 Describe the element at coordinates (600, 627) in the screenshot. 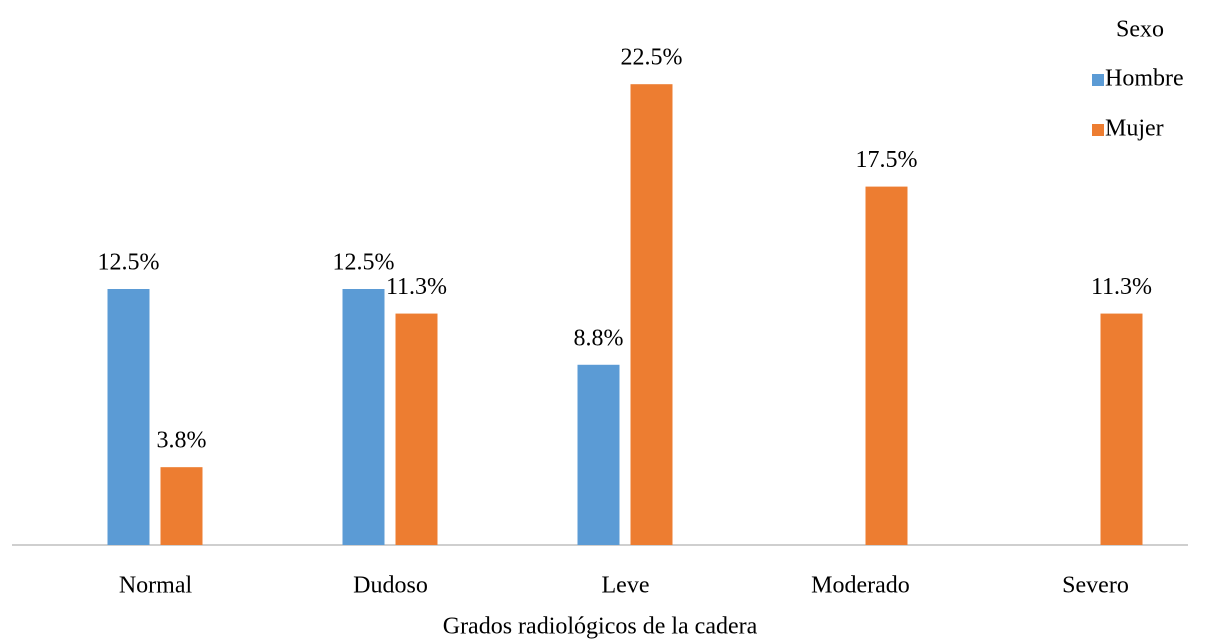

I see `x-axis-title: Grados radiológicos de la cadera` at that location.